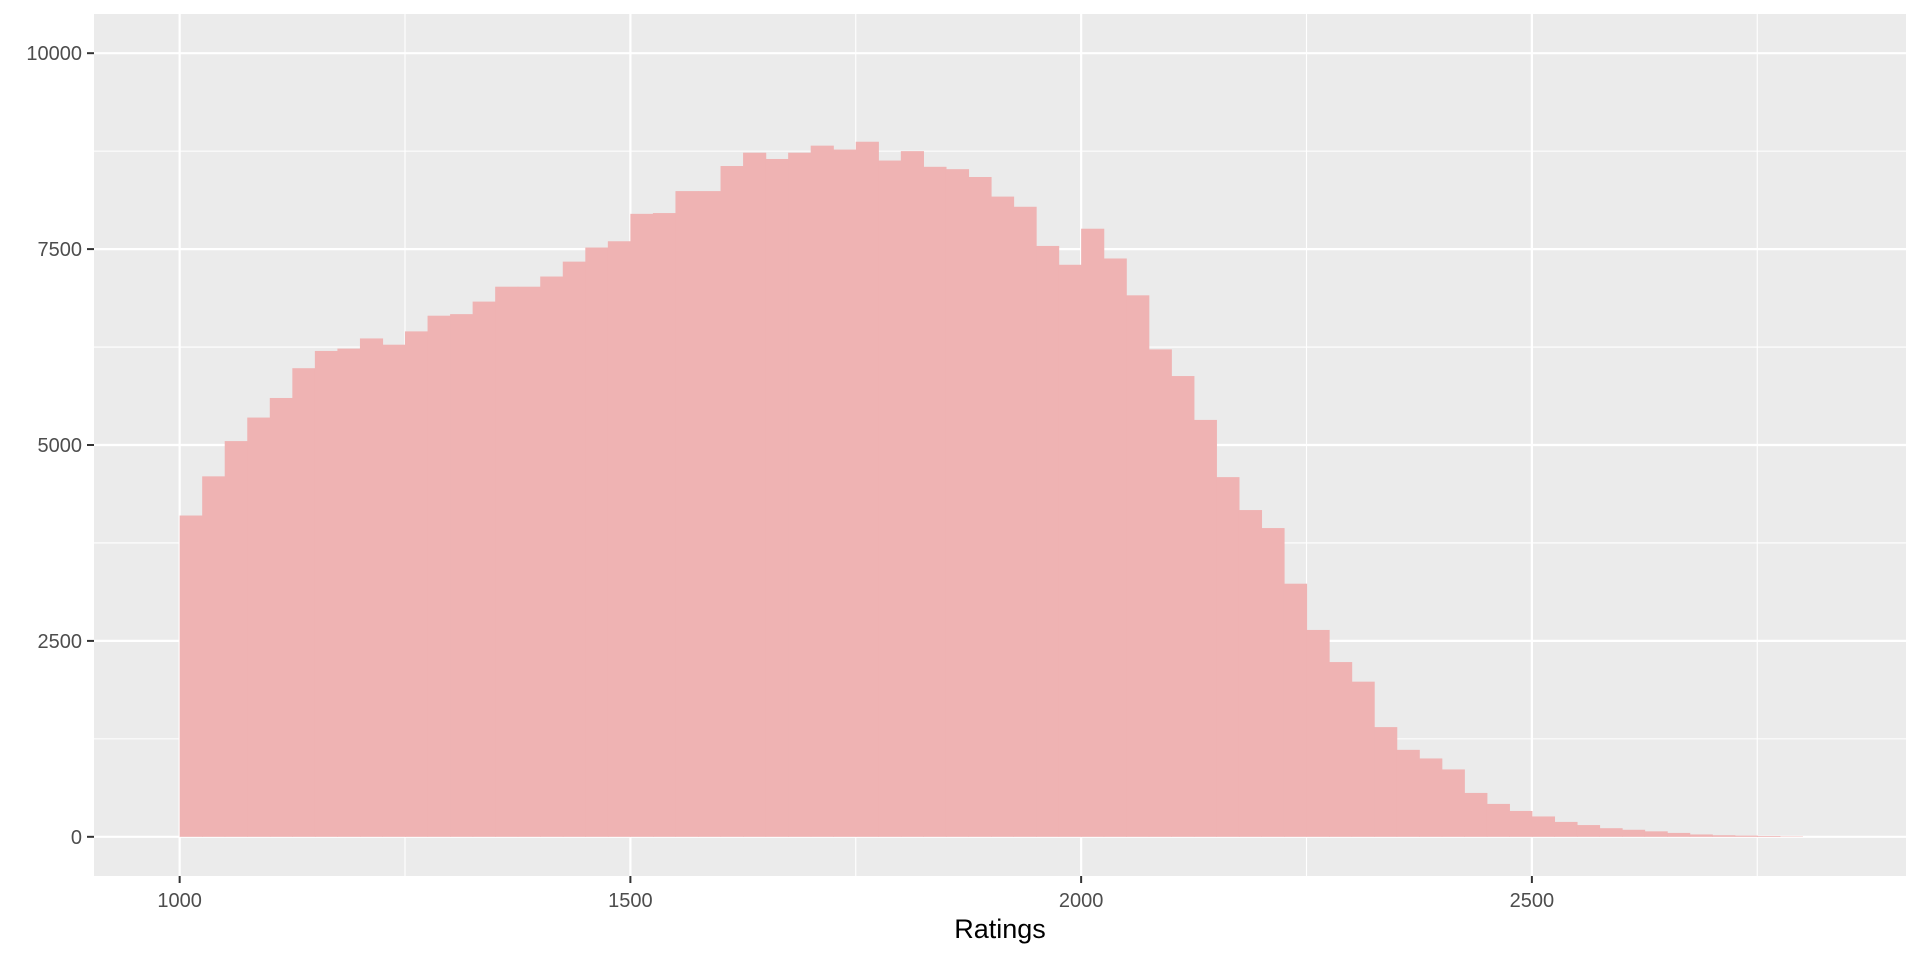 The height and width of the screenshot is (960, 1920). I want to click on y-tick-label: 7500, so click(60, 250).